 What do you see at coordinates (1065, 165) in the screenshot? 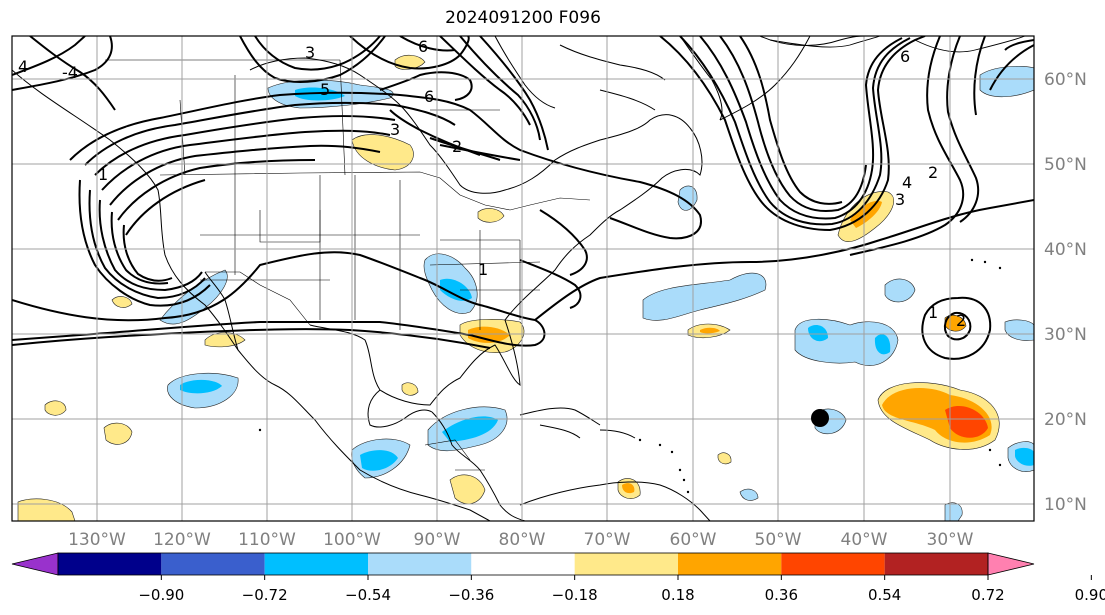
I see `lat-label: 50°N` at bounding box center [1065, 165].